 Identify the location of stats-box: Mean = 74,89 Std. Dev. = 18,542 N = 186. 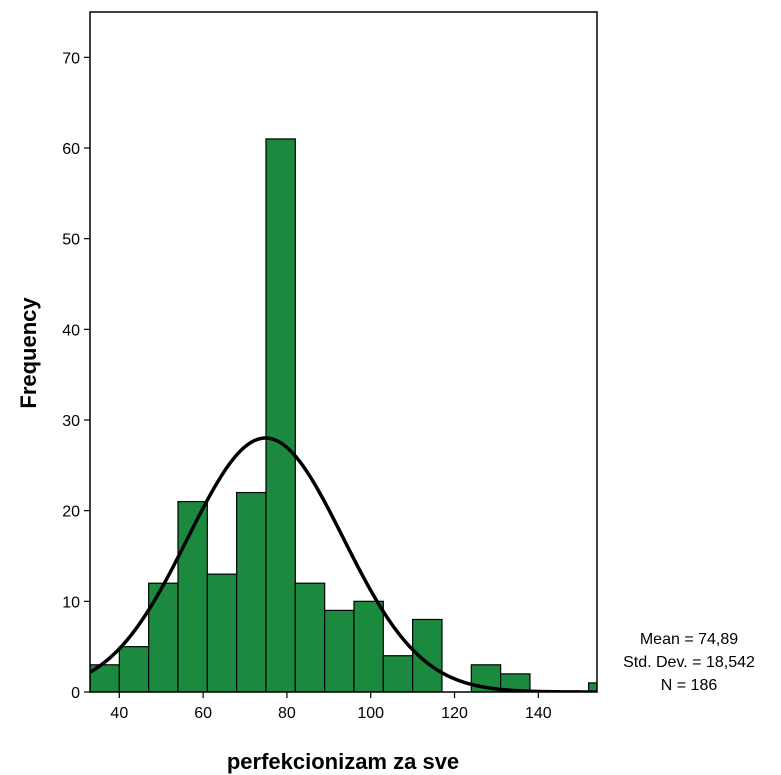
(689, 662).